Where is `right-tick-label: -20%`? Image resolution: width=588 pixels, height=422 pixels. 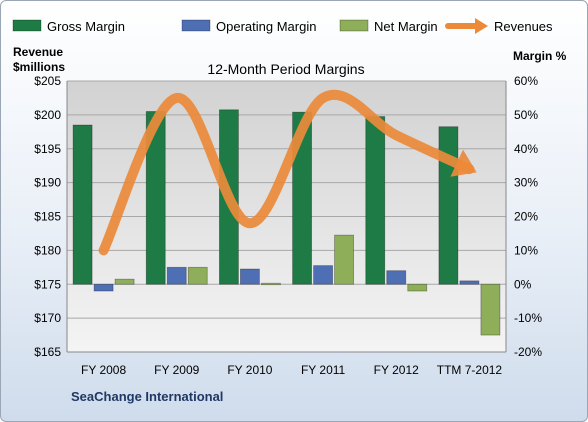
right-tick-label: -20% is located at coordinates (528, 352).